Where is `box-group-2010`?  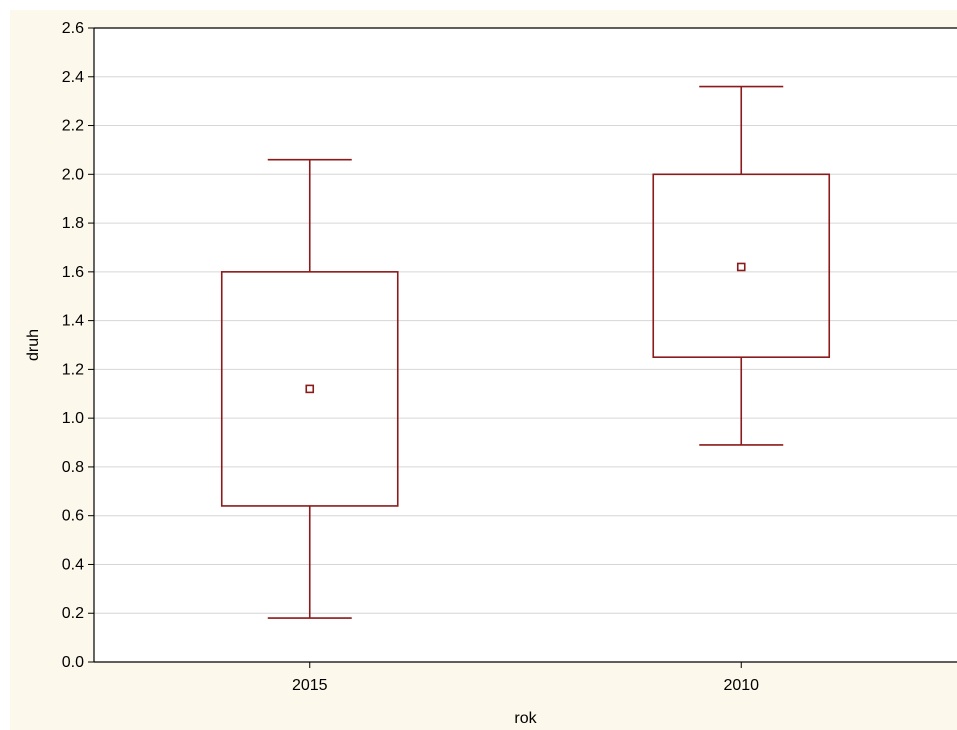 box-group-2010 is located at coordinates (741, 265).